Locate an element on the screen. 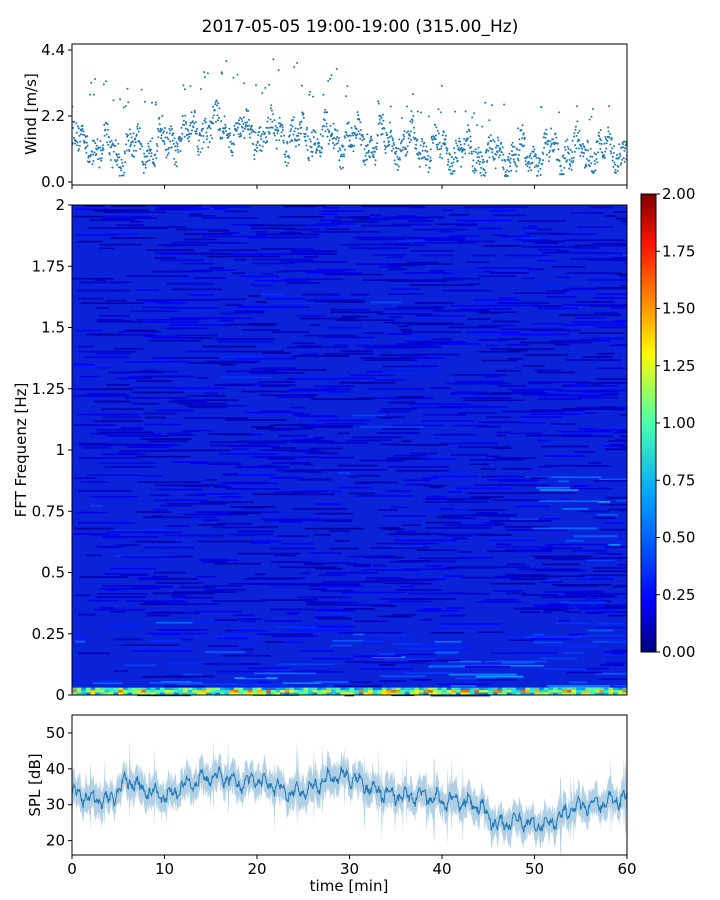  wind-ylabel: Wind [m/s] is located at coordinates (31, 114).